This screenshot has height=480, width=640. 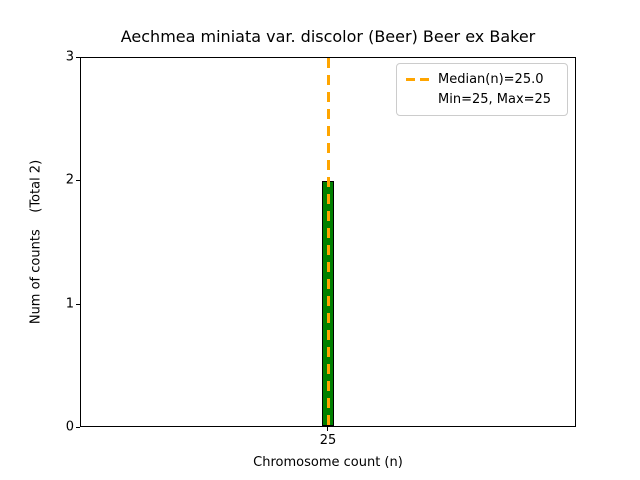 What do you see at coordinates (328, 462) in the screenshot?
I see `x-axis-label: Chromosome count (n)` at bounding box center [328, 462].